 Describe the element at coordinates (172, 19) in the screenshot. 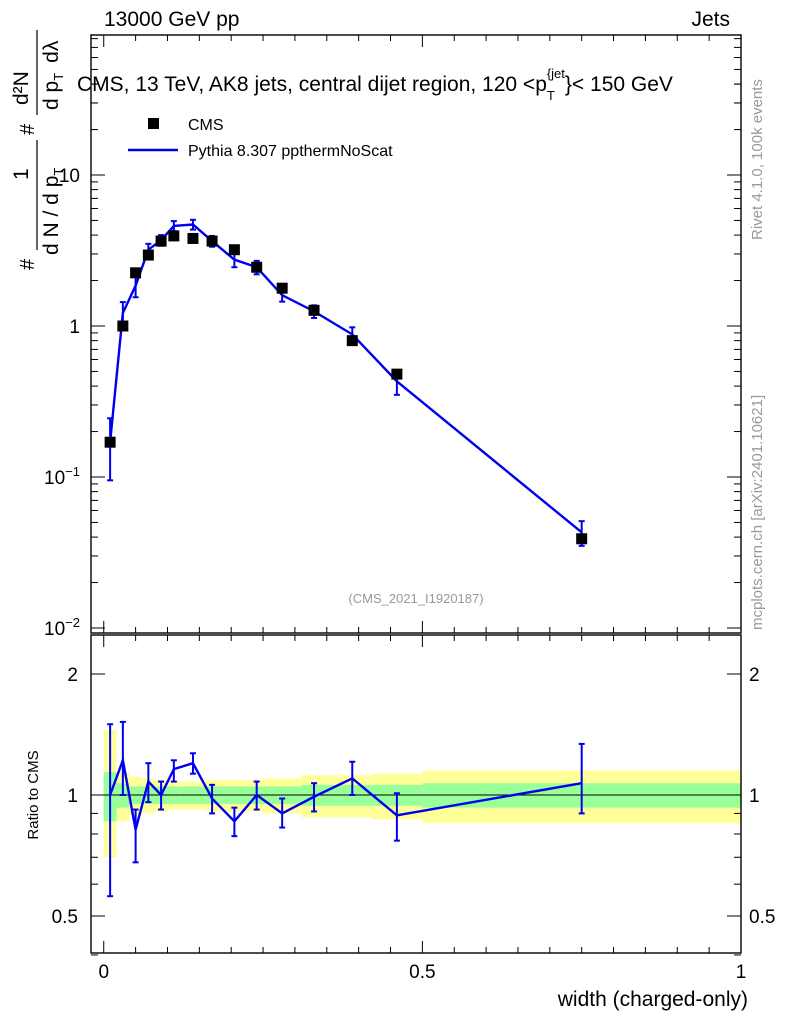

I see `header-left-label: 13000 GeV pp` at that location.